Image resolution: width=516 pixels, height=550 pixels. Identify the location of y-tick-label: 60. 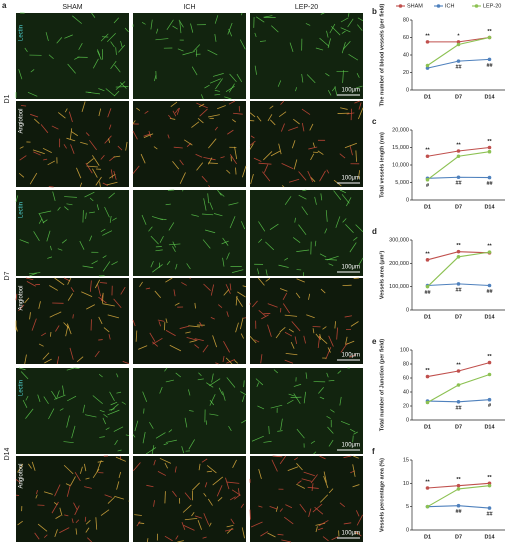
(406, 38).